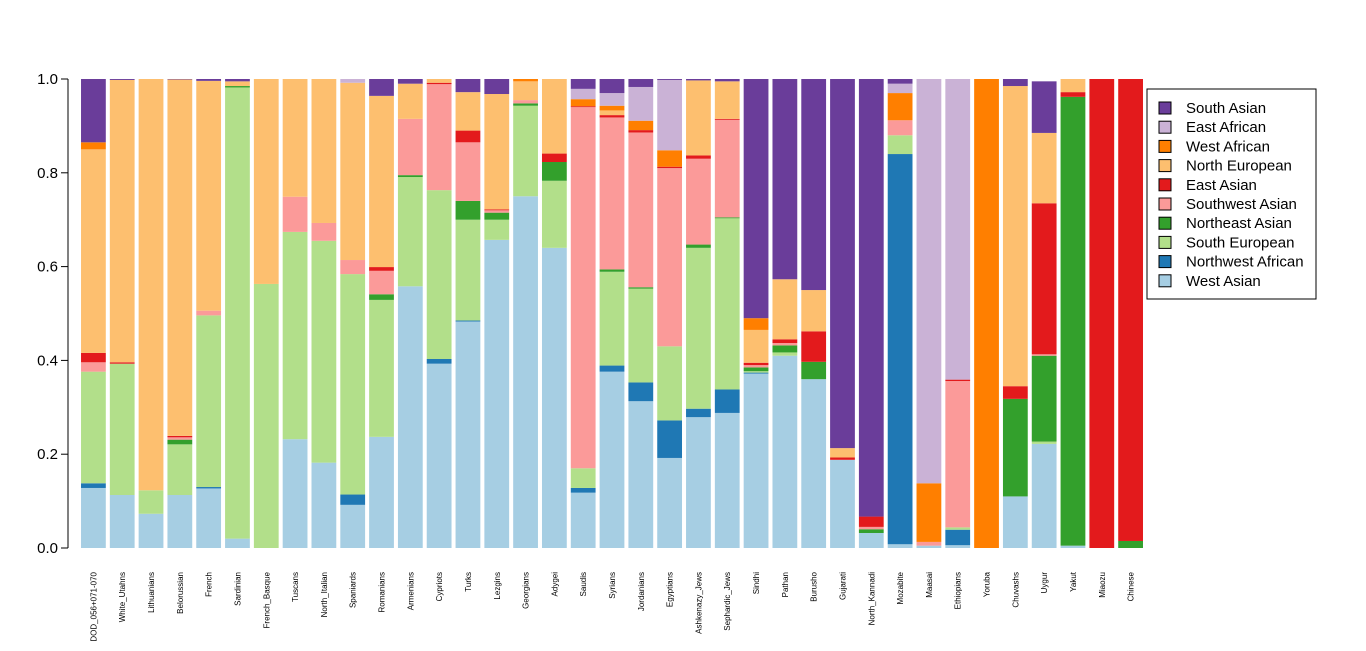 This screenshot has height=651, width=1366. I want to click on x-tick-label: Chinese, so click(1131, 586).